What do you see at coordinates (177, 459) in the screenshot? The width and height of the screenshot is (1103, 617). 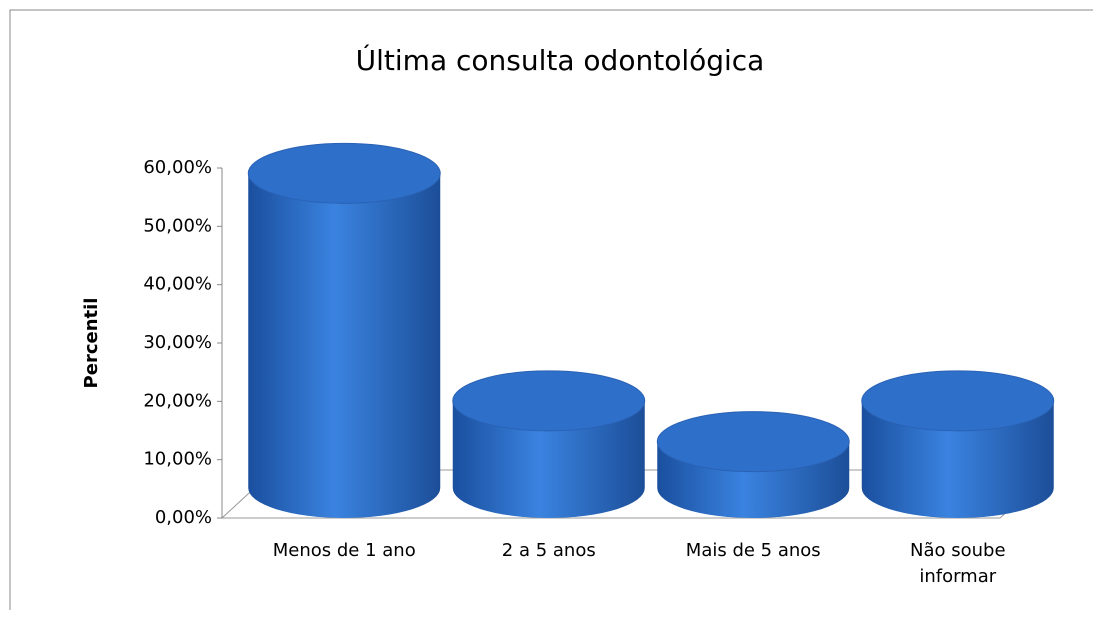 I see `y-tick-label: 10,00%` at bounding box center [177, 459].